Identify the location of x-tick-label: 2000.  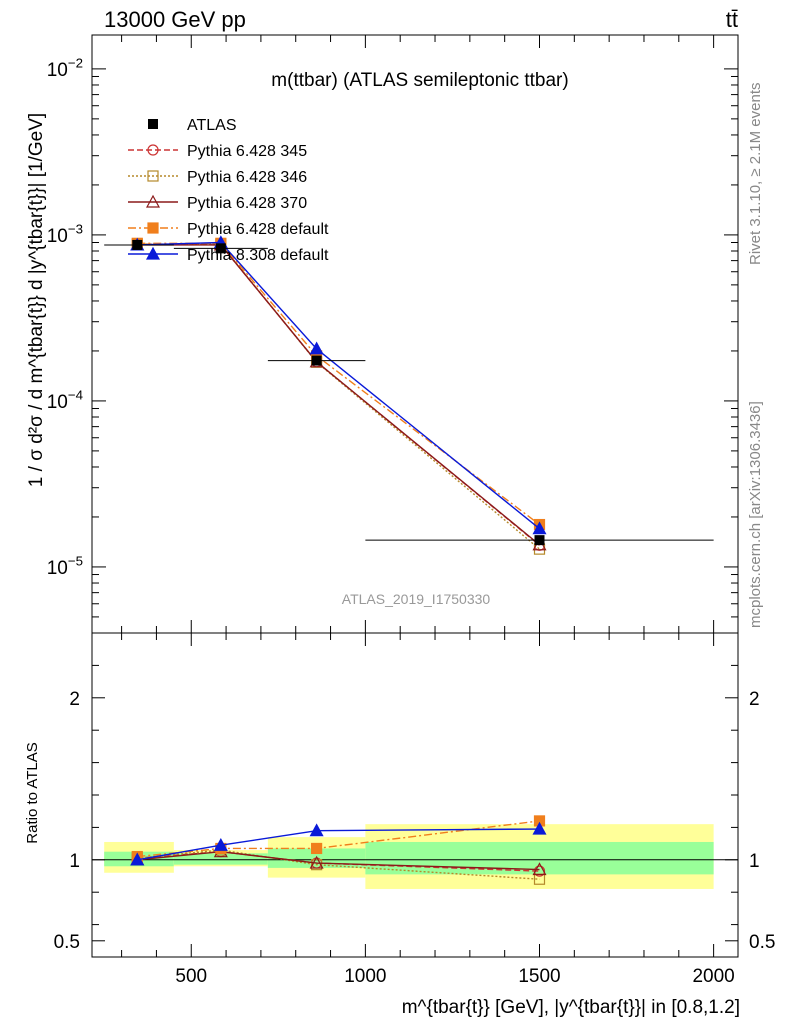
(713, 976).